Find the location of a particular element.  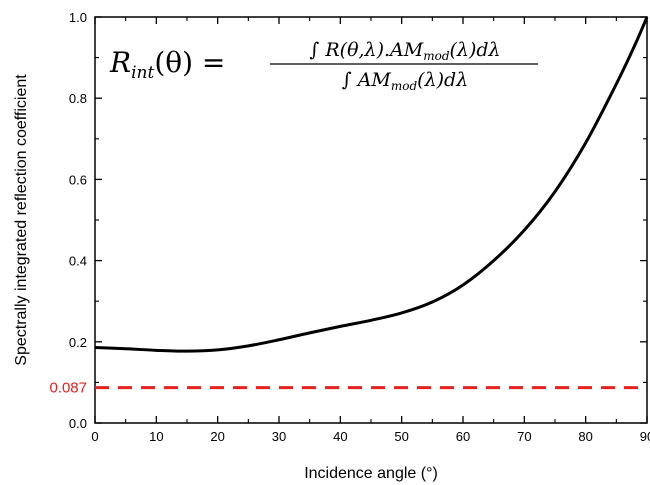

formula-lhs: Rint(θ) = is located at coordinates (167, 64).